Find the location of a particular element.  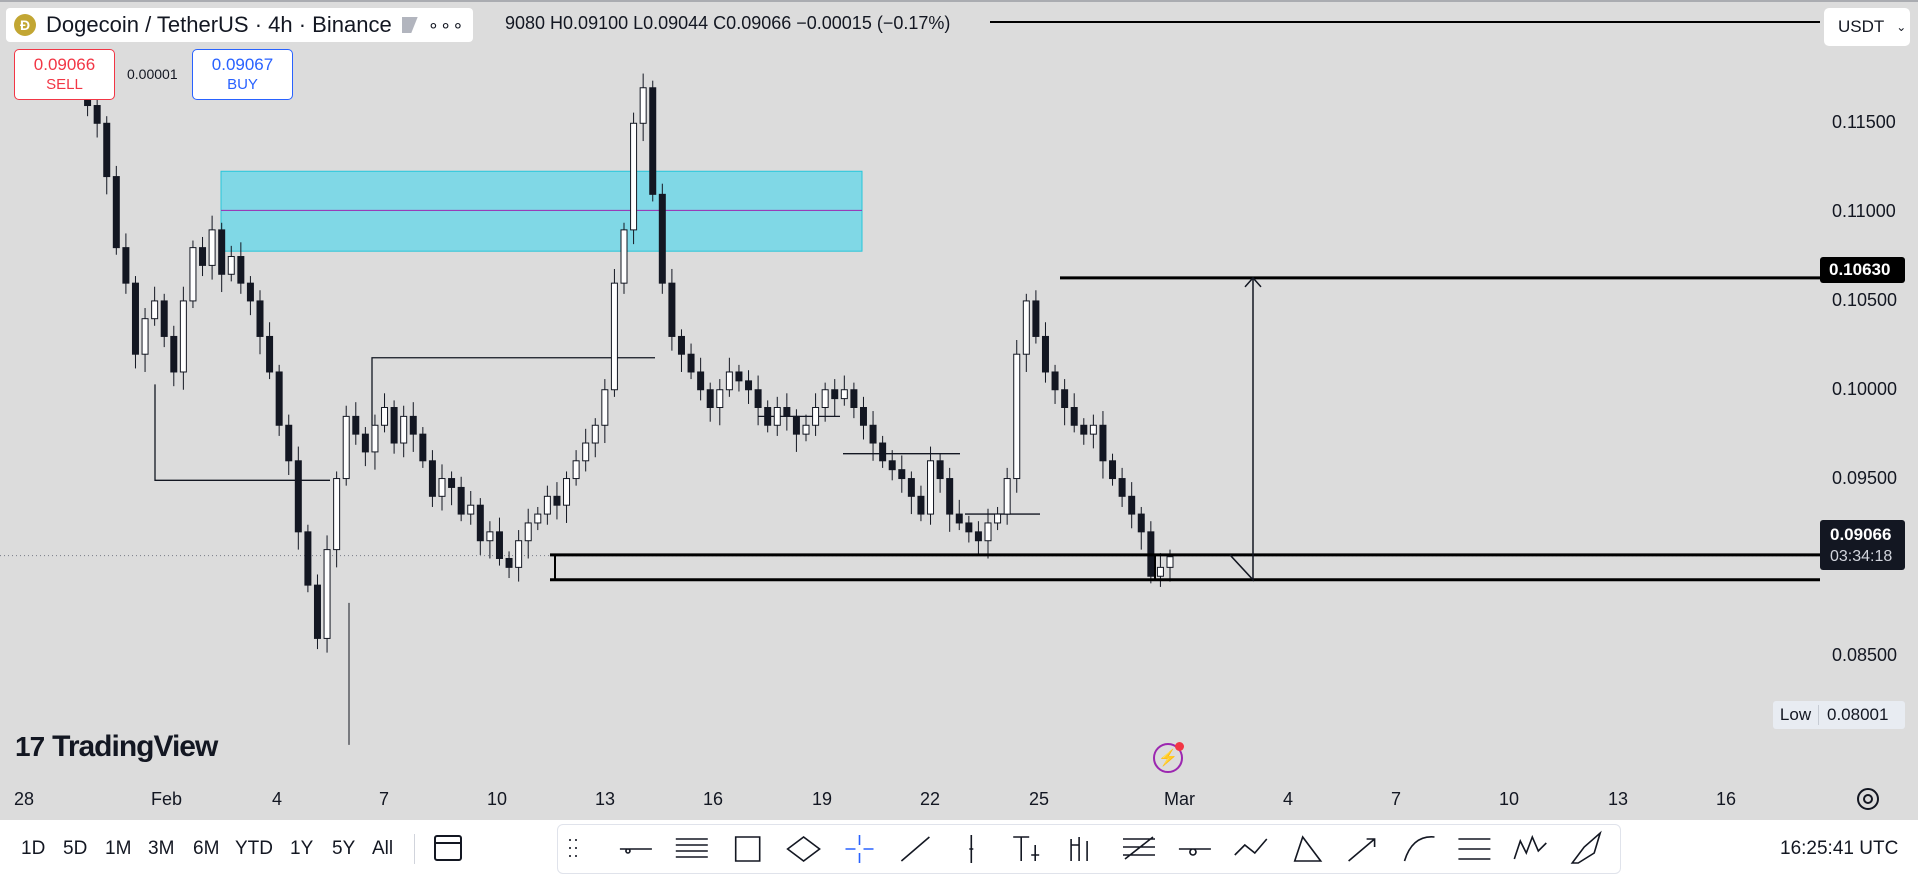

time-tick-label: 7 is located at coordinates (1396, 799).